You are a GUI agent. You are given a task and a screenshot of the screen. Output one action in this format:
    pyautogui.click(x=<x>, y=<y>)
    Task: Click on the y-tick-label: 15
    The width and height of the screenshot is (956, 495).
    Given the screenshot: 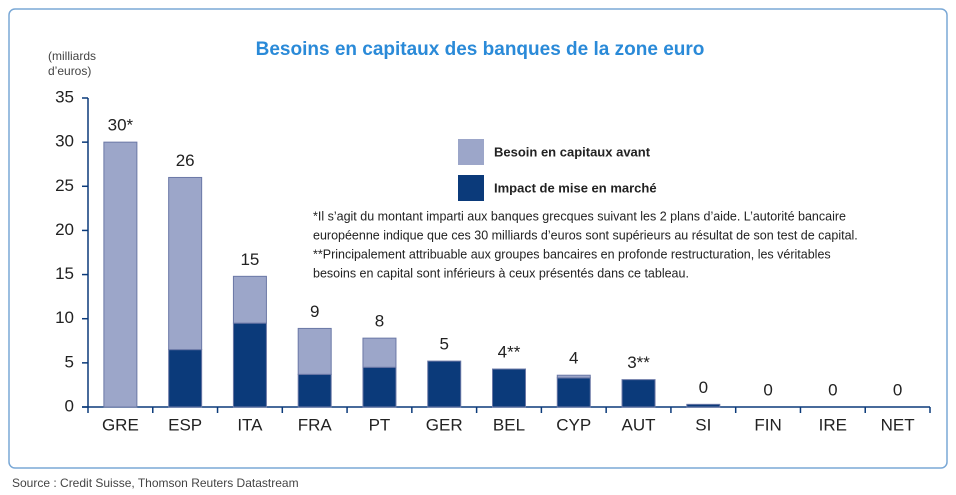 What is the action you would take?
    pyautogui.click(x=64, y=273)
    